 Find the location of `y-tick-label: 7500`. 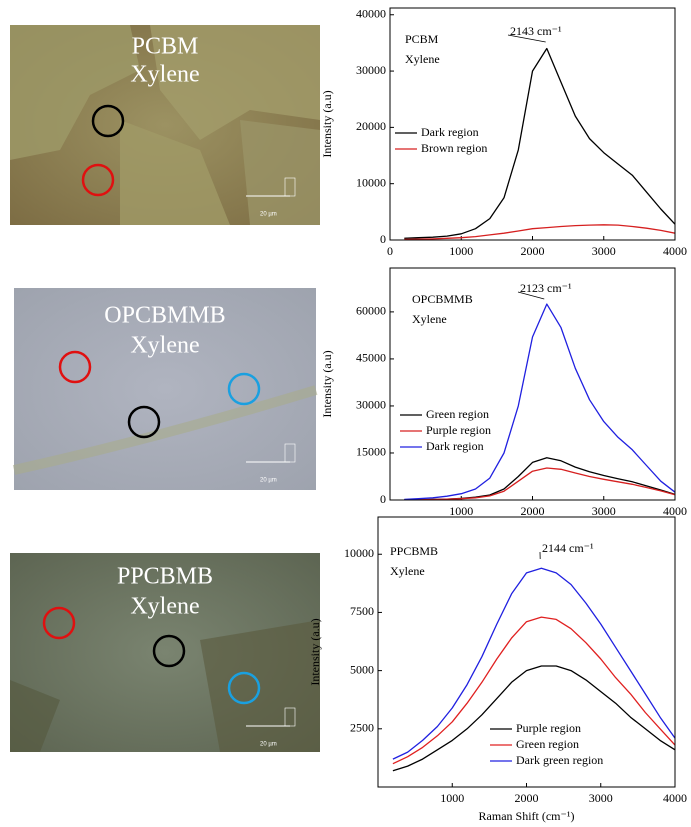

y-tick-label: 7500 is located at coordinates (362, 611).